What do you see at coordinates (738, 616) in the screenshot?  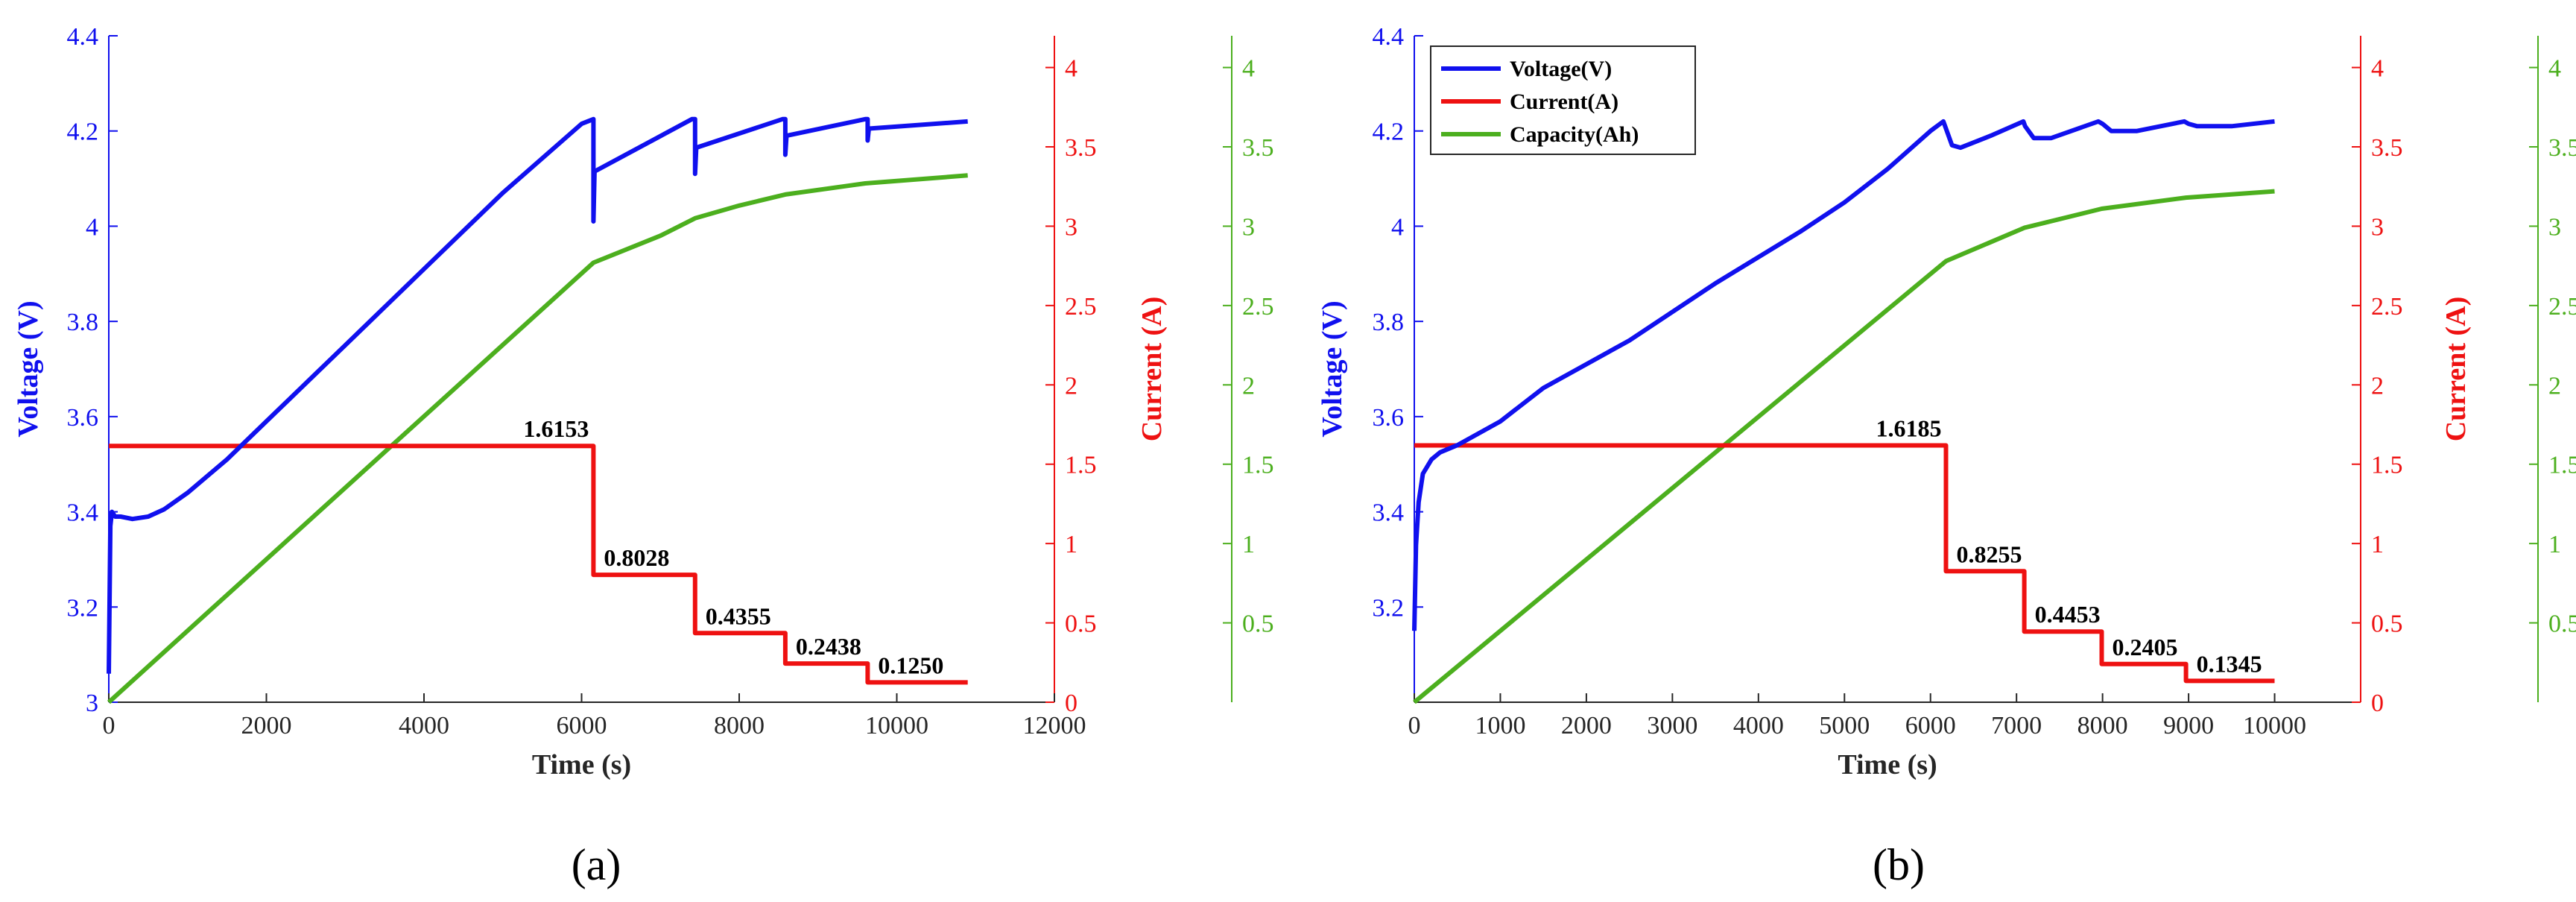 I see `current-step-label: 0.4355` at bounding box center [738, 616].